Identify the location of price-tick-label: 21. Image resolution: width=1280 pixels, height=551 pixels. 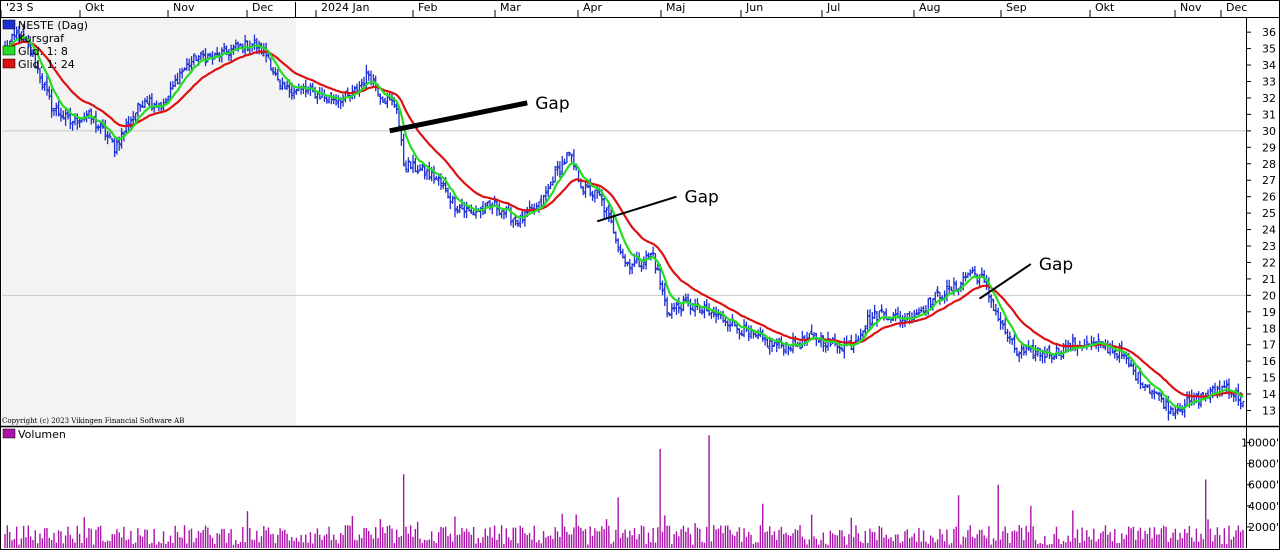
(1269, 279).